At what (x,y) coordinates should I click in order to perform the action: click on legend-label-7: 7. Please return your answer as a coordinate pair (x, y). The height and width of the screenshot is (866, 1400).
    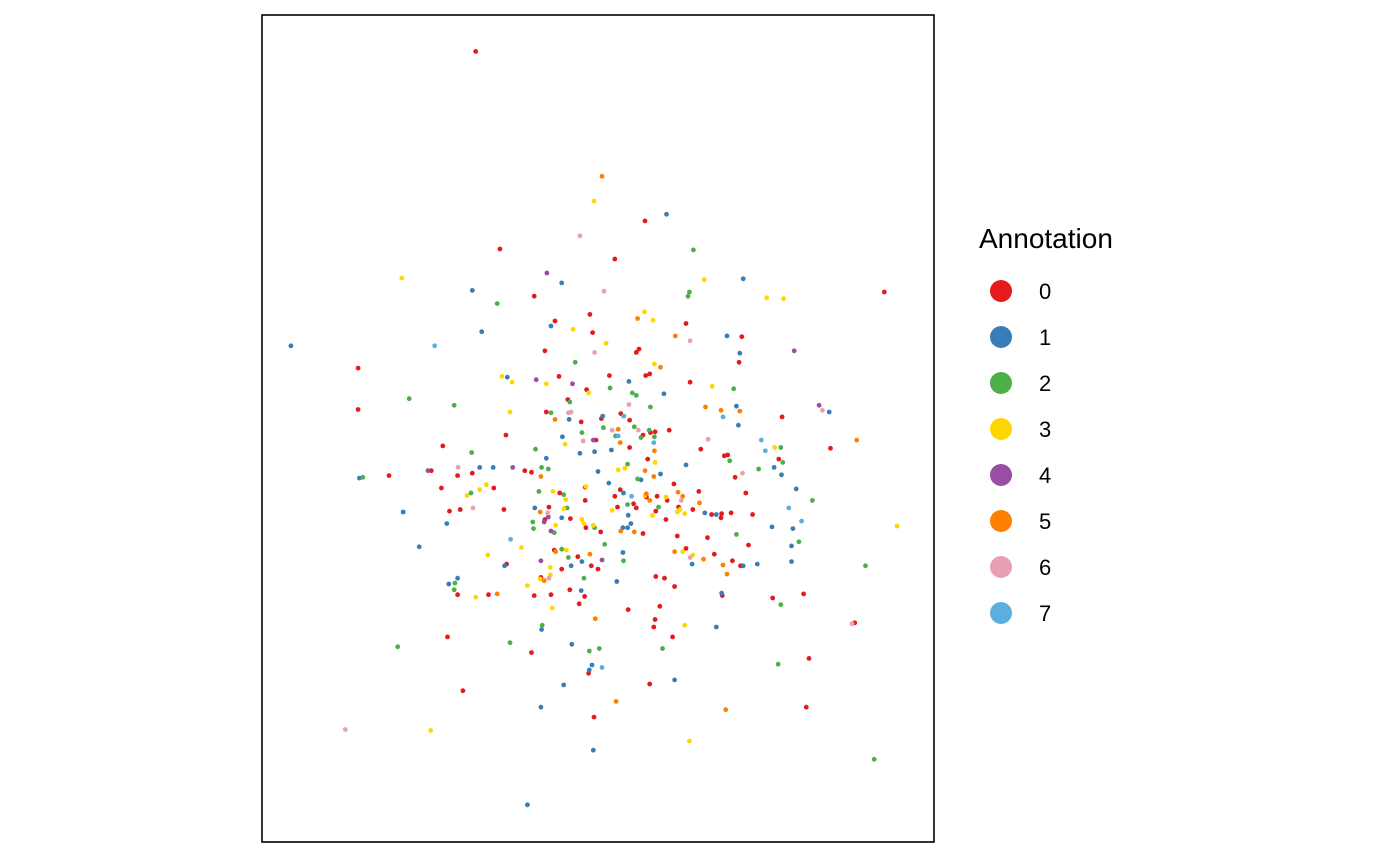
    Looking at the image, I should click on (1045, 613).